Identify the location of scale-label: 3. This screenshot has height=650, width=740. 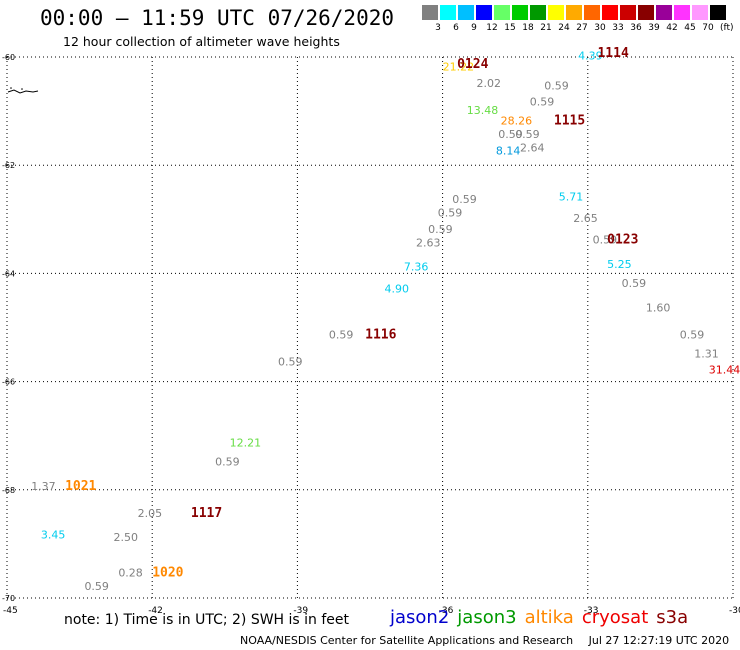
(438, 28).